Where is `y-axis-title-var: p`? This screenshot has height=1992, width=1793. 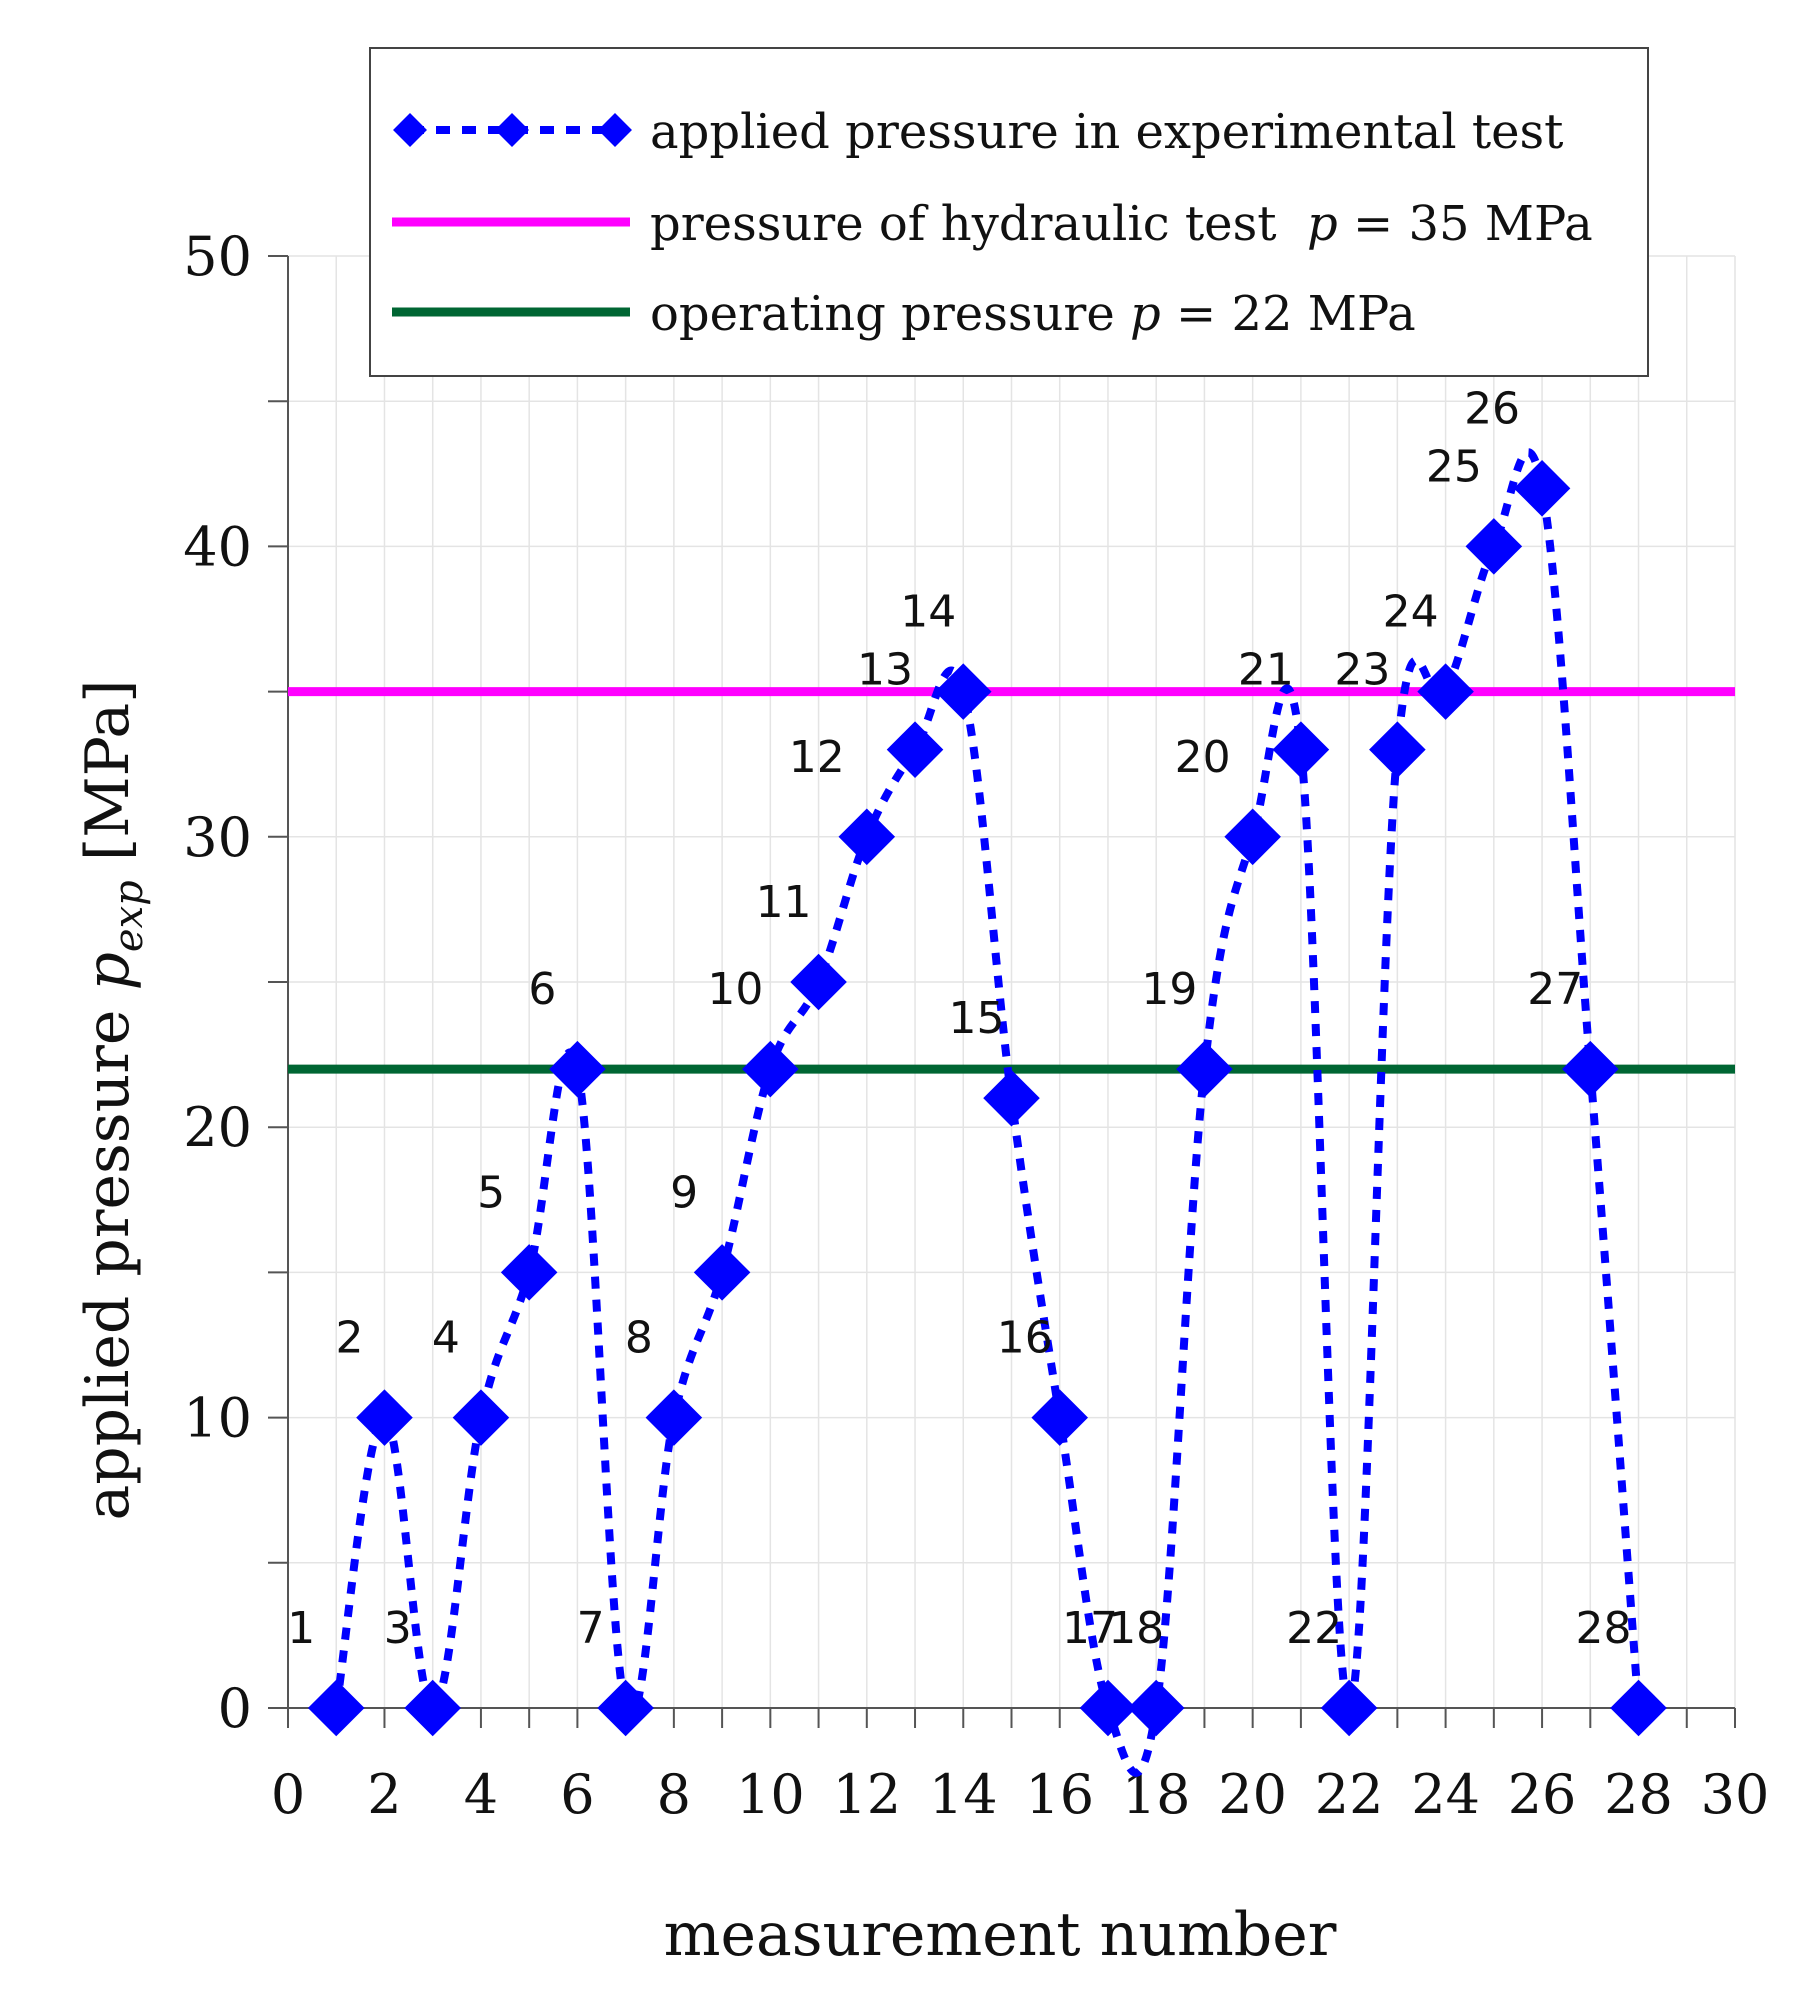
y-axis-title-var: p is located at coordinates (108, 971).